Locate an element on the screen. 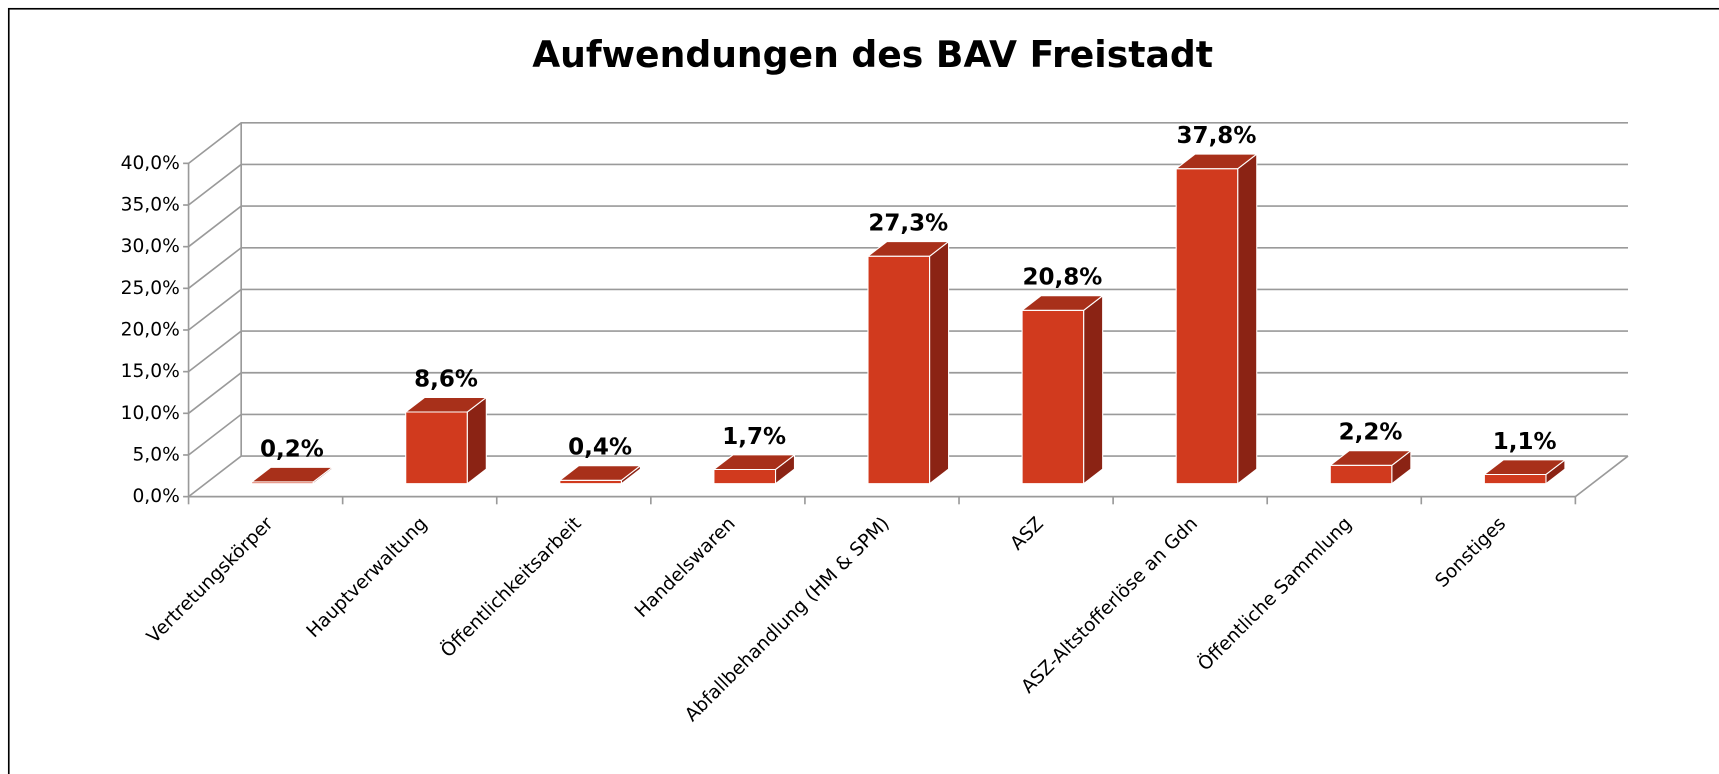 This screenshot has height=774, width=1719. y-tick-label: 10,0% is located at coordinates (150, 413).